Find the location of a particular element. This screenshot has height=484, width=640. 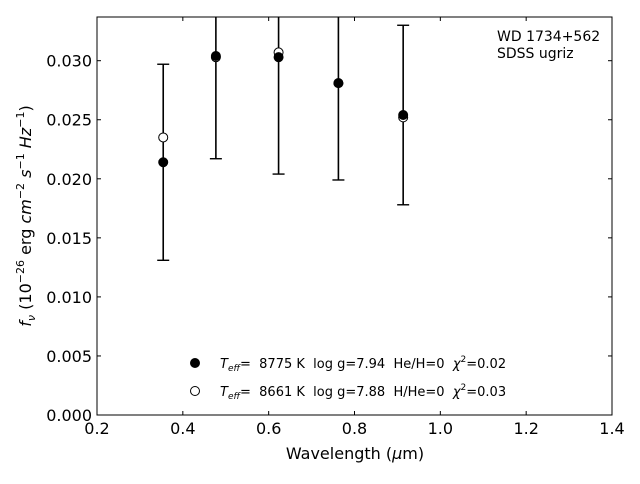

x-tick-label: 0.4 is located at coordinates (182, 428).